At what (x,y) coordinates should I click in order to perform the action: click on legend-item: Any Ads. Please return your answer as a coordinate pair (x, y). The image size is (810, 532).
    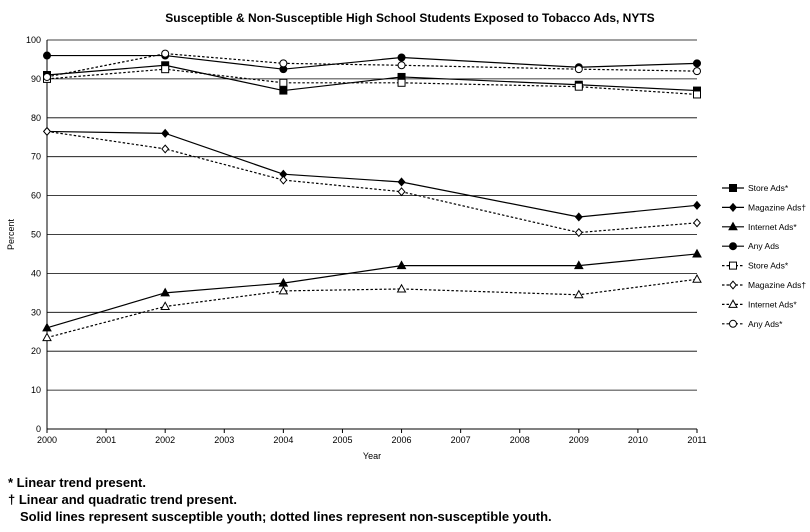
    Looking at the image, I should click on (750, 246).